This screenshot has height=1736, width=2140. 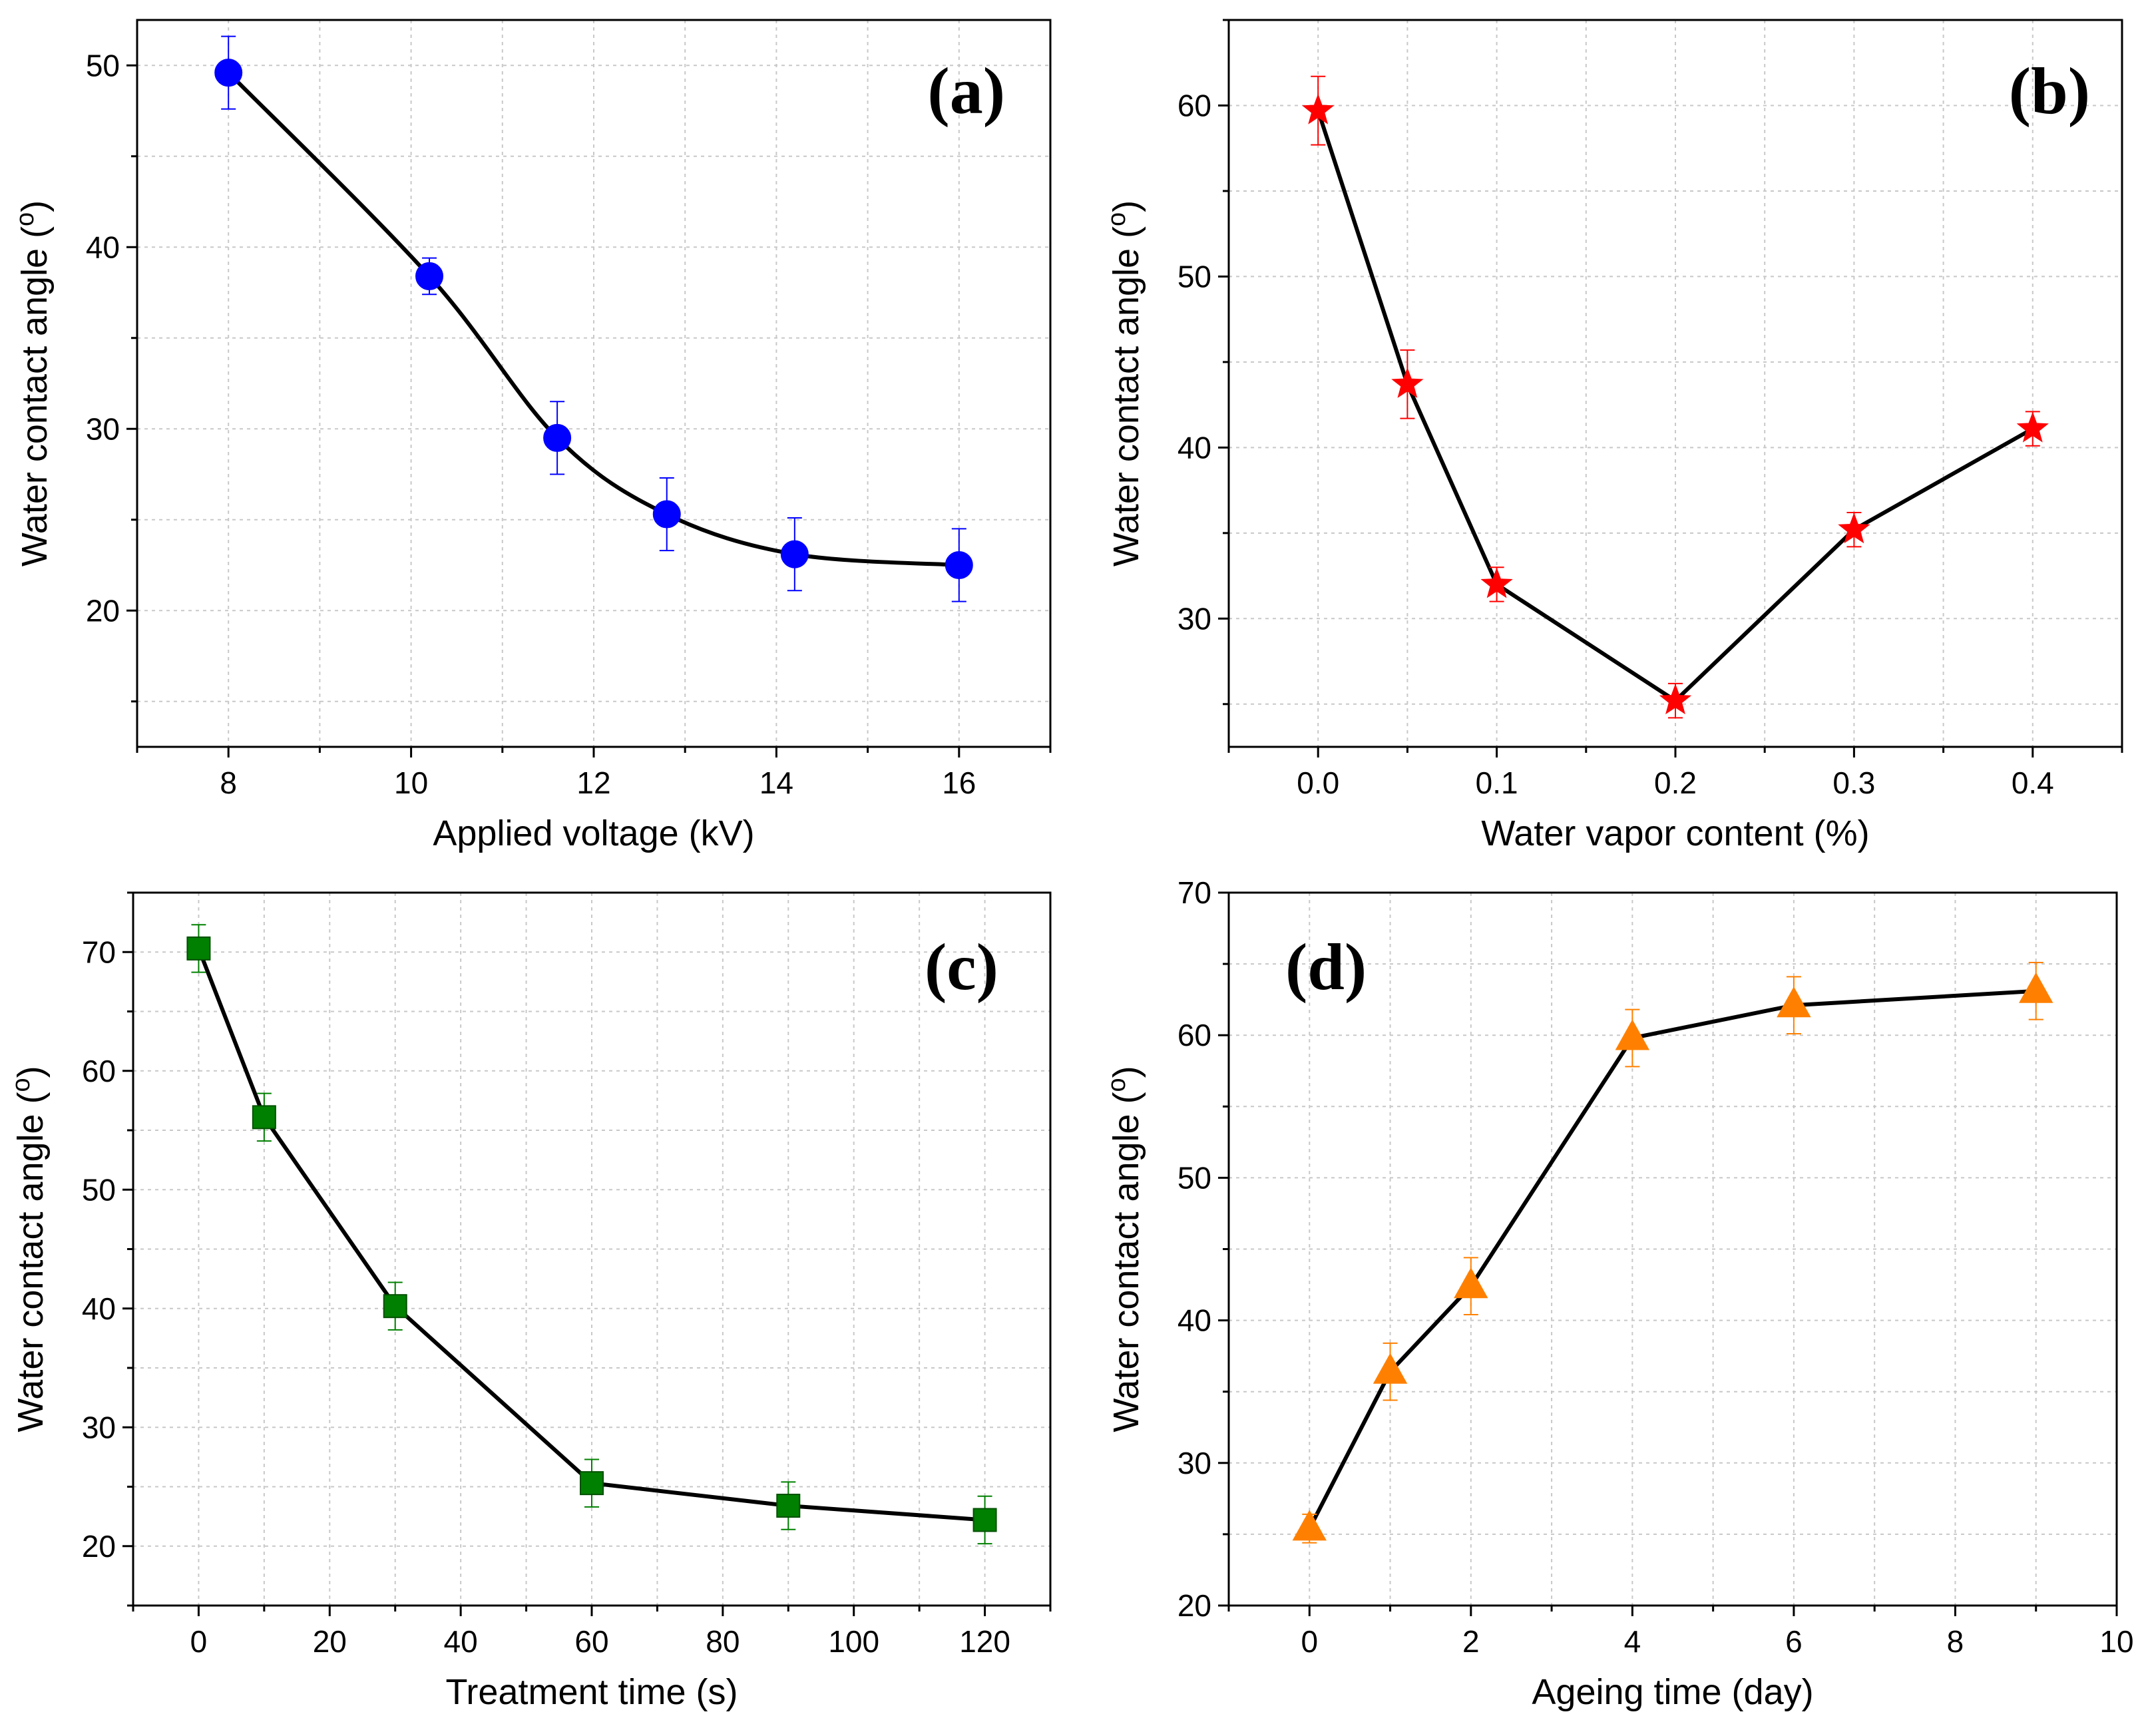 What do you see at coordinates (853, 1641) in the screenshot?
I see `x-tick-label: 100` at bounding box center [853, 1641].